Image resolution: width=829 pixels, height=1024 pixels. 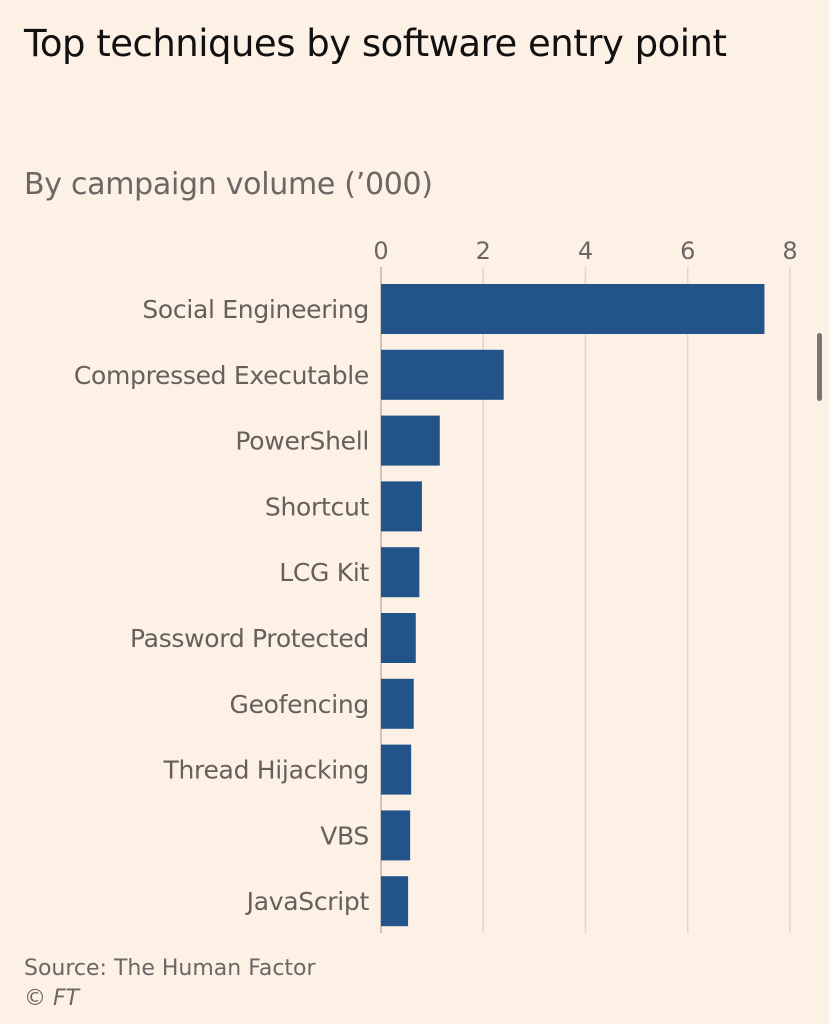 I want to click on category-label: Compressed Executable, so click(x=221, y=375).